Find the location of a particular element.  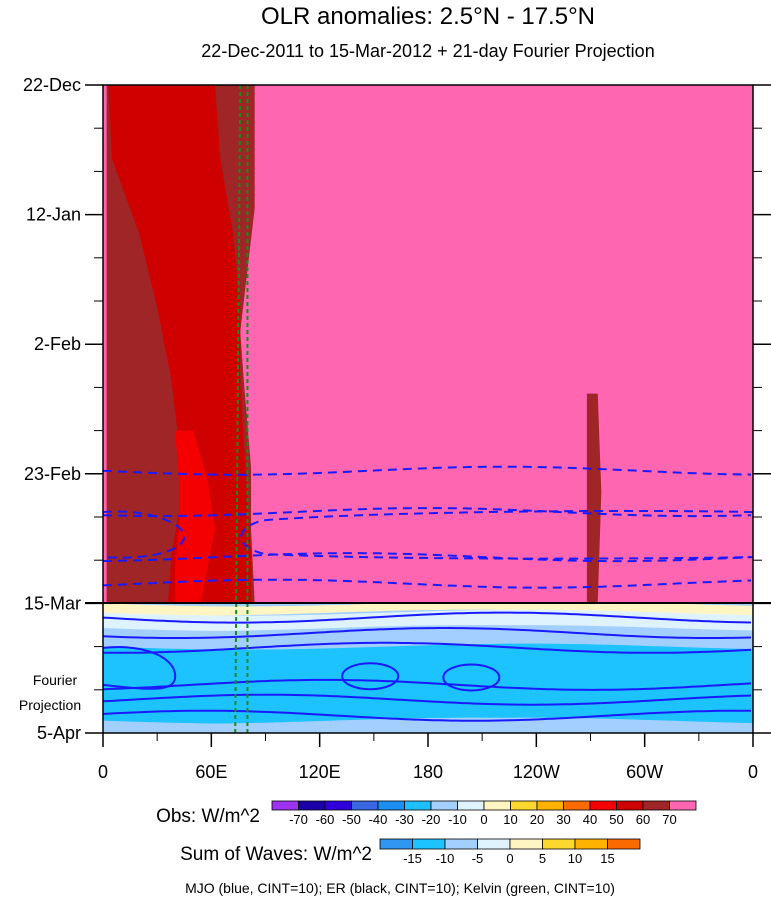

colorbar-level-label: -70 is located at coordinates (298, 819).